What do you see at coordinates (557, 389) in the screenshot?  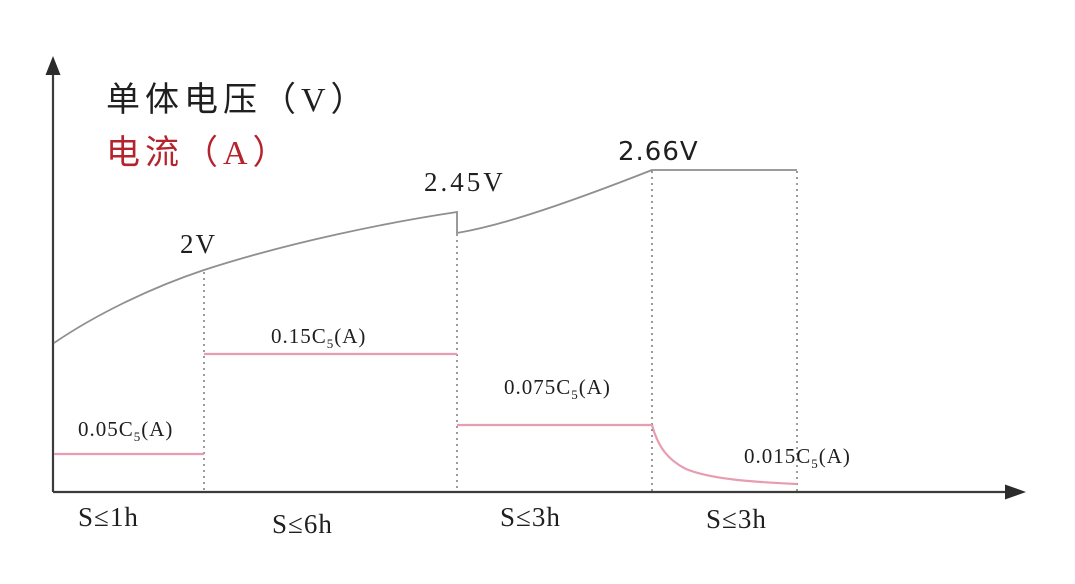 I see `current-annotation-stage3: 0.075C5(A)` at bounding box center [557, 389].